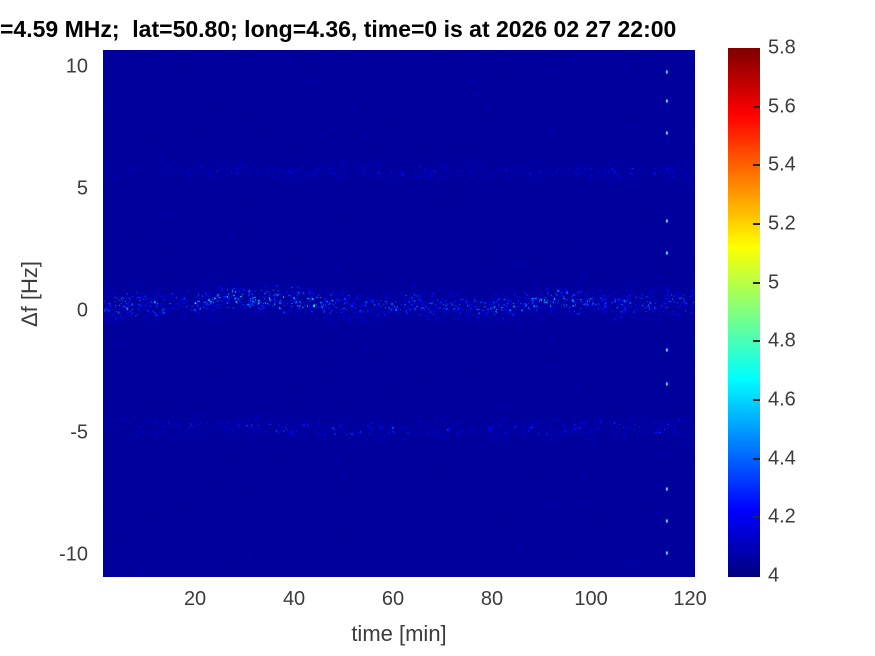 The image size is (875, 656). What do you see at coordinates (399, 633) in the screenshot?
I see `x-axis-label: time [min]` at bounding box center [399, 633].